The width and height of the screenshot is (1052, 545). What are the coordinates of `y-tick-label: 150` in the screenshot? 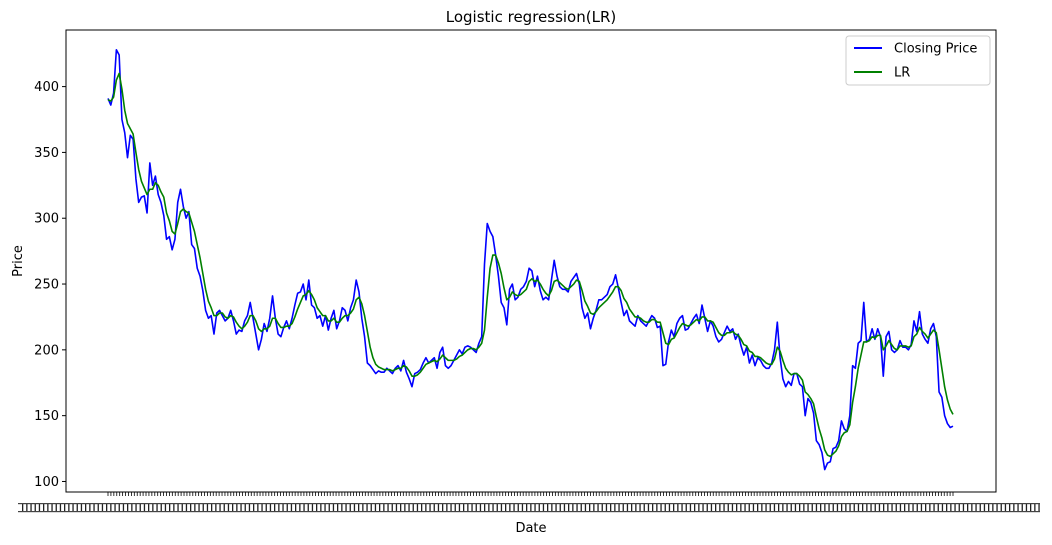 It's located at (46, 416).